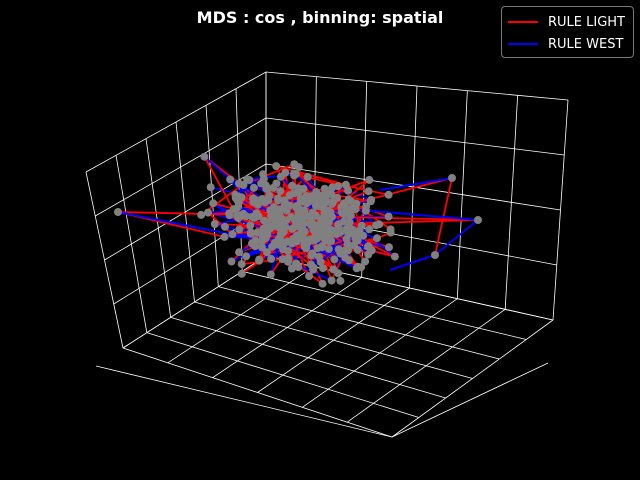  I want to click on legend-label-rule-light: RULE LIGHT, so click(586, 22).